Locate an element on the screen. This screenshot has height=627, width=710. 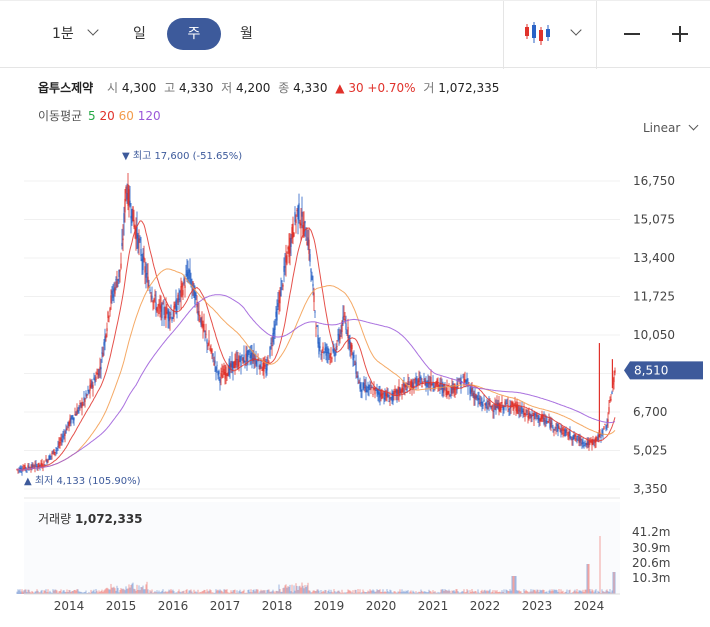
tab-month: 월 is located at coordinates (246, 34).